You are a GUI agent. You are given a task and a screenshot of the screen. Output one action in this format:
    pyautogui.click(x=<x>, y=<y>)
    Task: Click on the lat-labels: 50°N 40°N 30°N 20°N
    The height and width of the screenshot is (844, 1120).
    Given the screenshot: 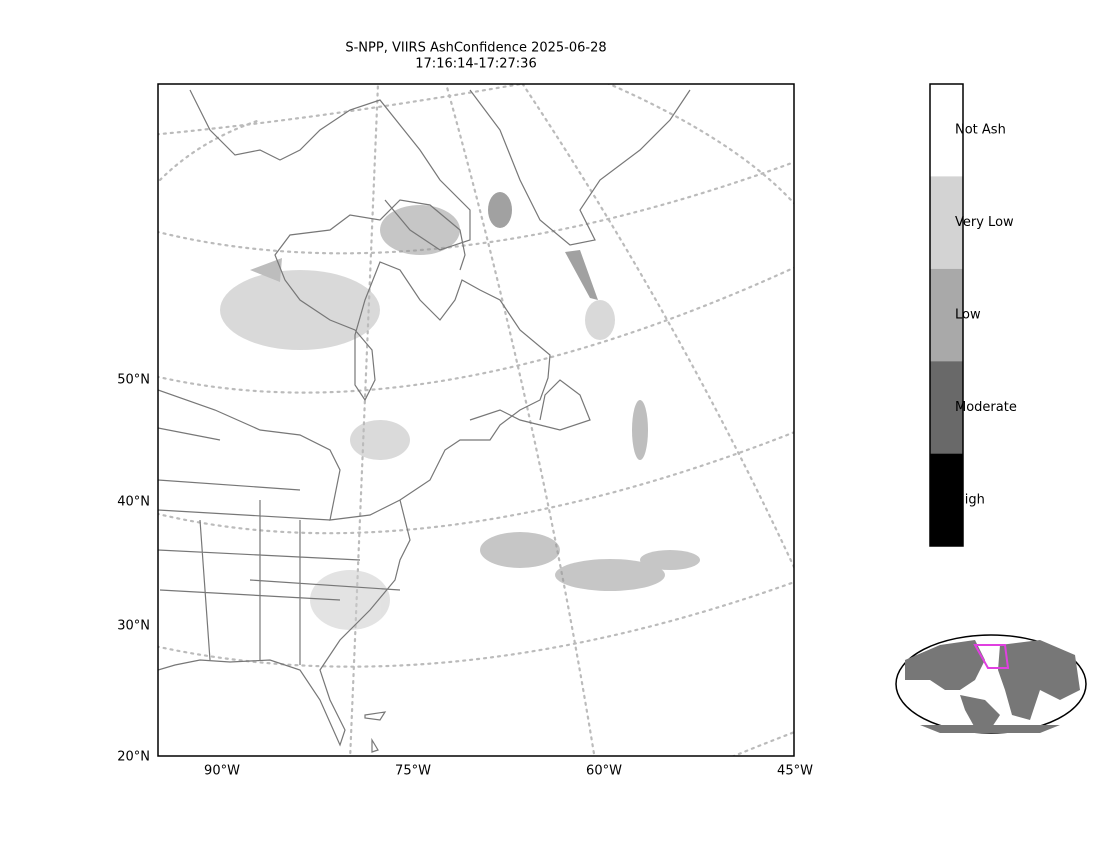 What is the action you would take?
    pyautogui.click(x=133, y=569)
    